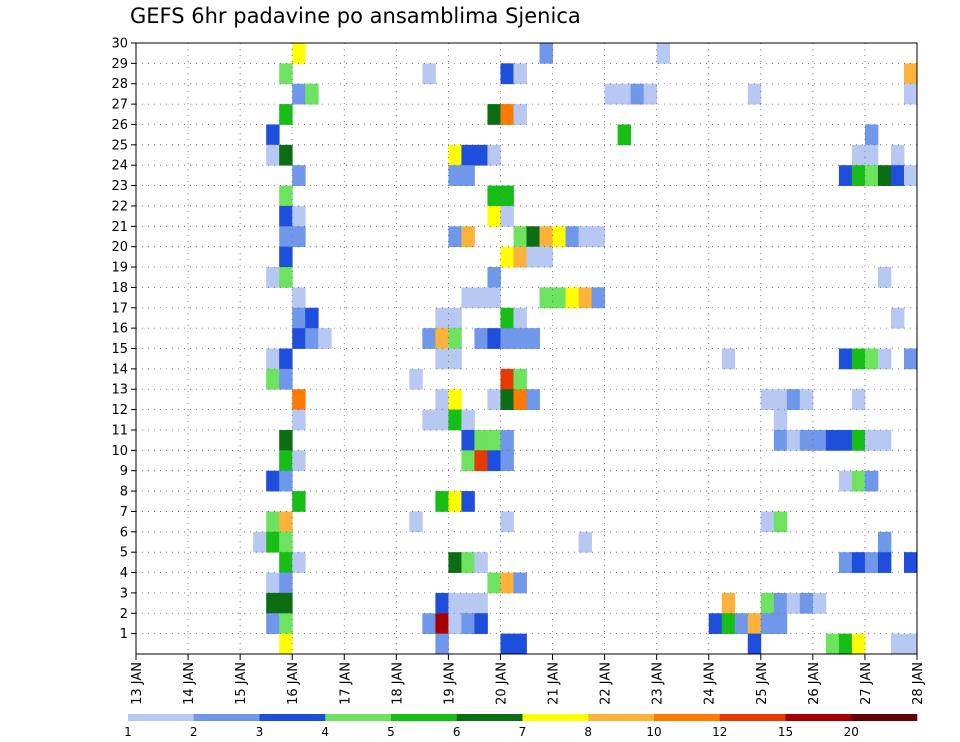 This screenshot has width=960, height=742. What do you see at coordinates (119, 105) in the screenshot?
I see `y-tick-label: 27` at bounding box center [119, 105].